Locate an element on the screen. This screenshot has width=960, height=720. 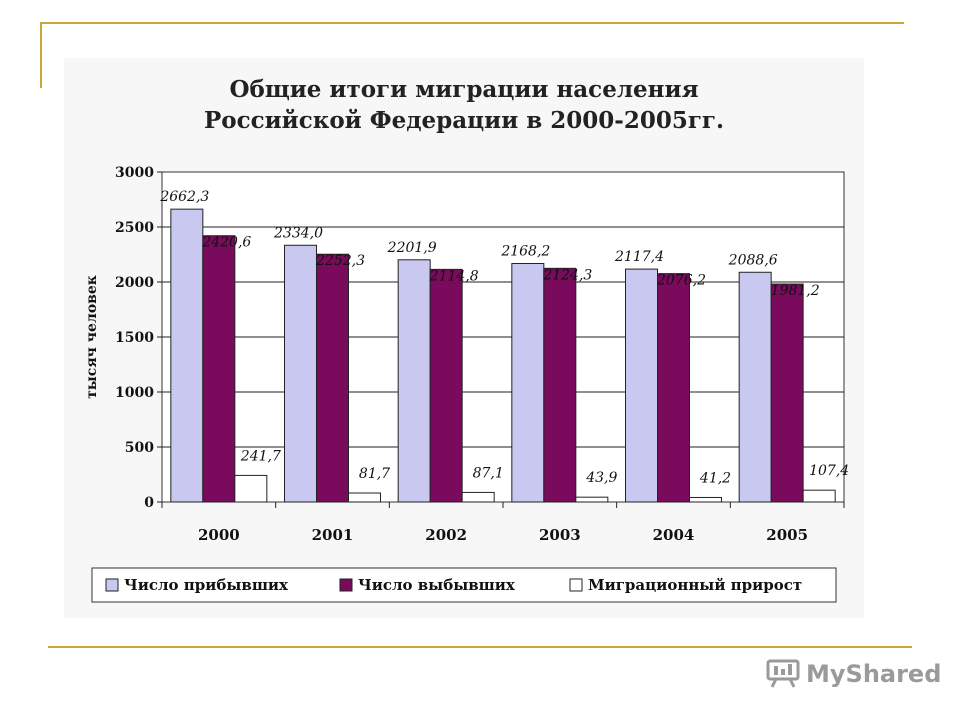
bar-arrivals-2000 is located at coordinates (187, 355).